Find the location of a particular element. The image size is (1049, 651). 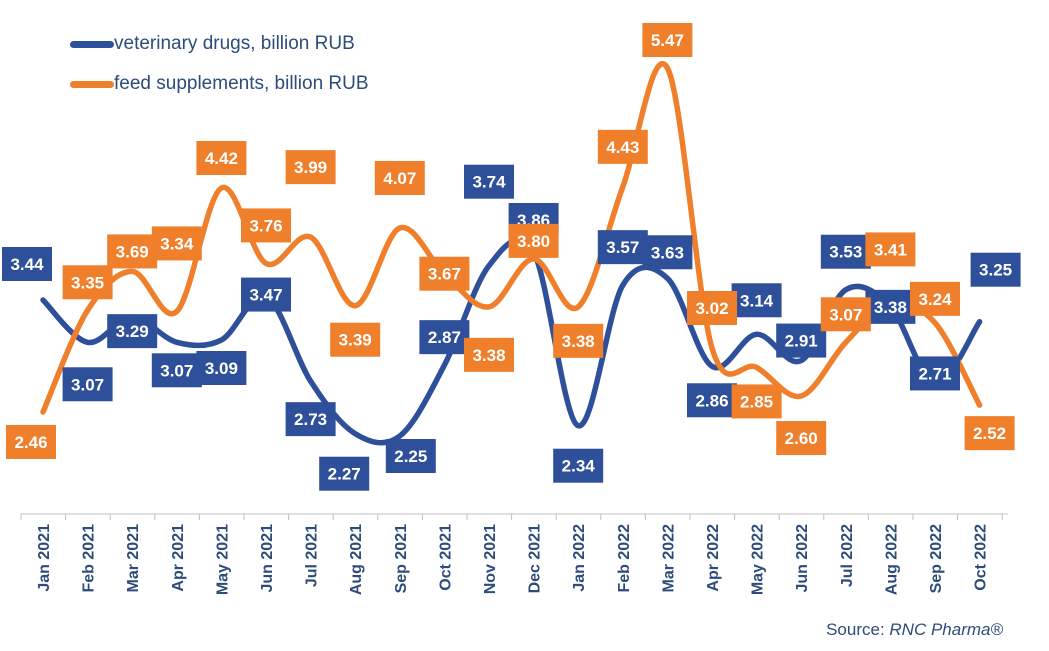

data-label-feed-supplements: 4.42 is located at coordinates (221, 158).